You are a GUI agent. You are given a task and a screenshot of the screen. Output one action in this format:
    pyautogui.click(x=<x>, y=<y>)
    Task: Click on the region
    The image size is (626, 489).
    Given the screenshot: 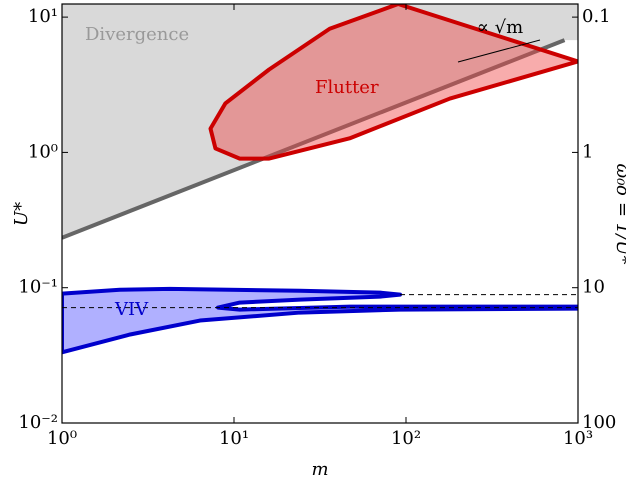 What is the action you would take?
    pyautogui.click(x=320, y=320)
    